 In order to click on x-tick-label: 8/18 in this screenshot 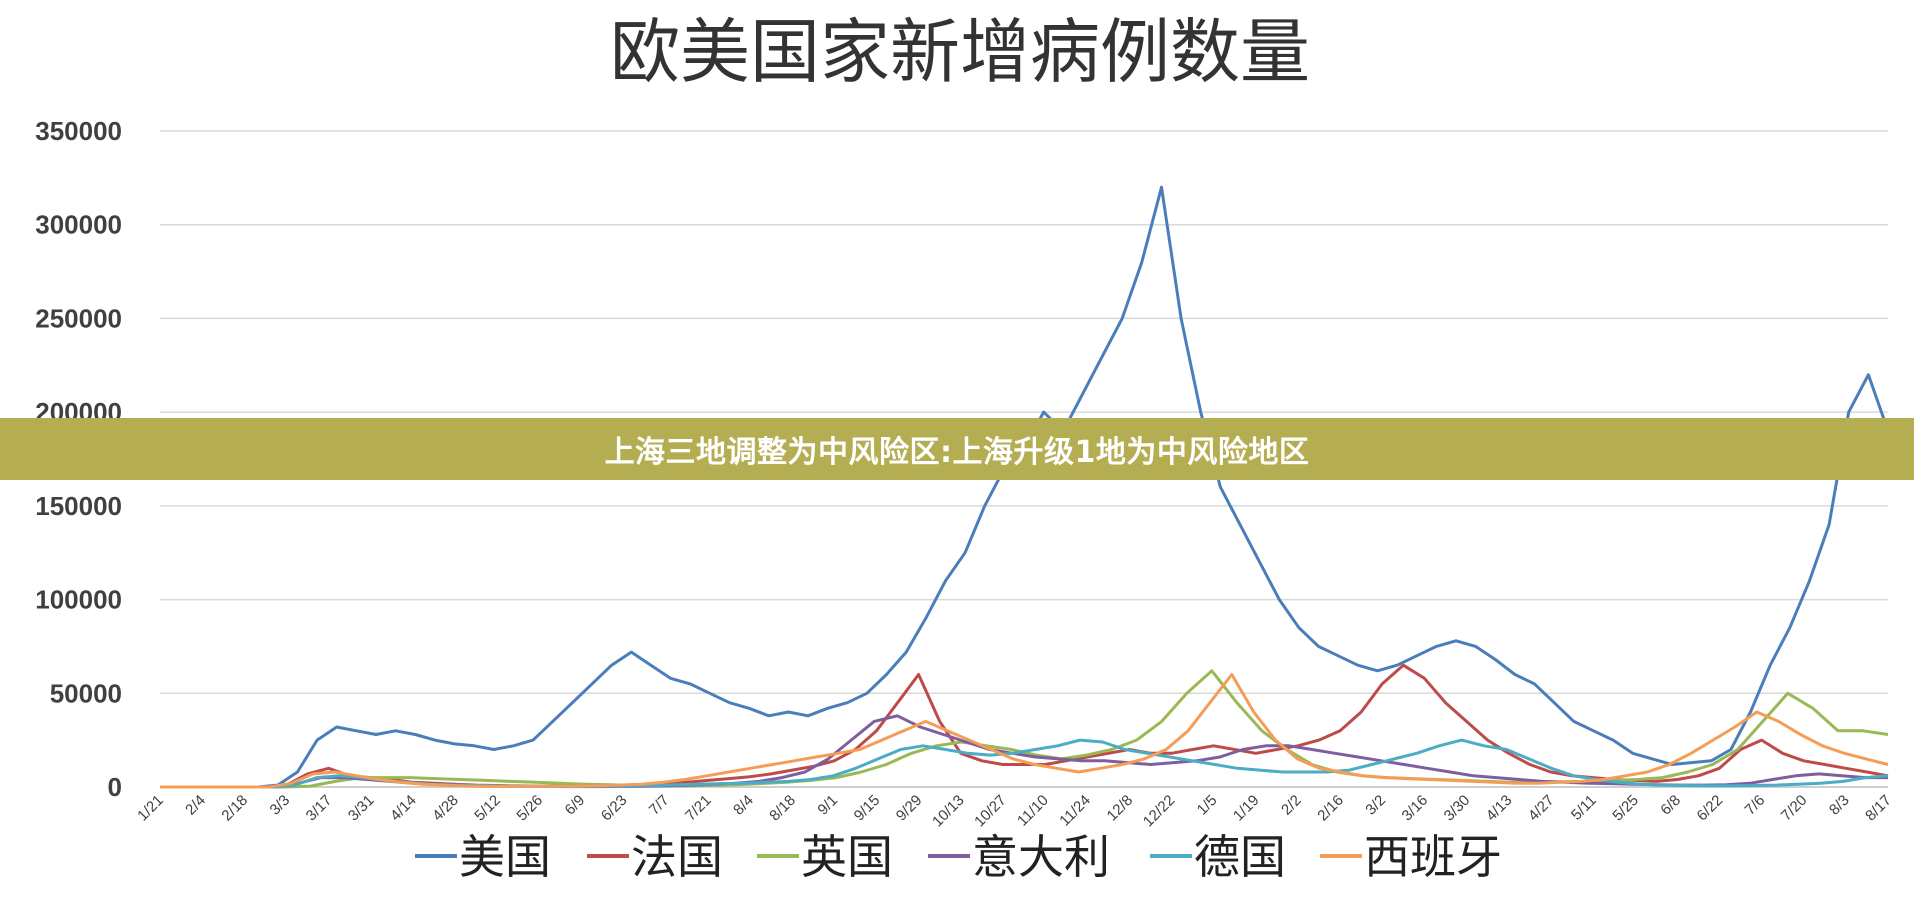, I will do `click(782, 808)`.